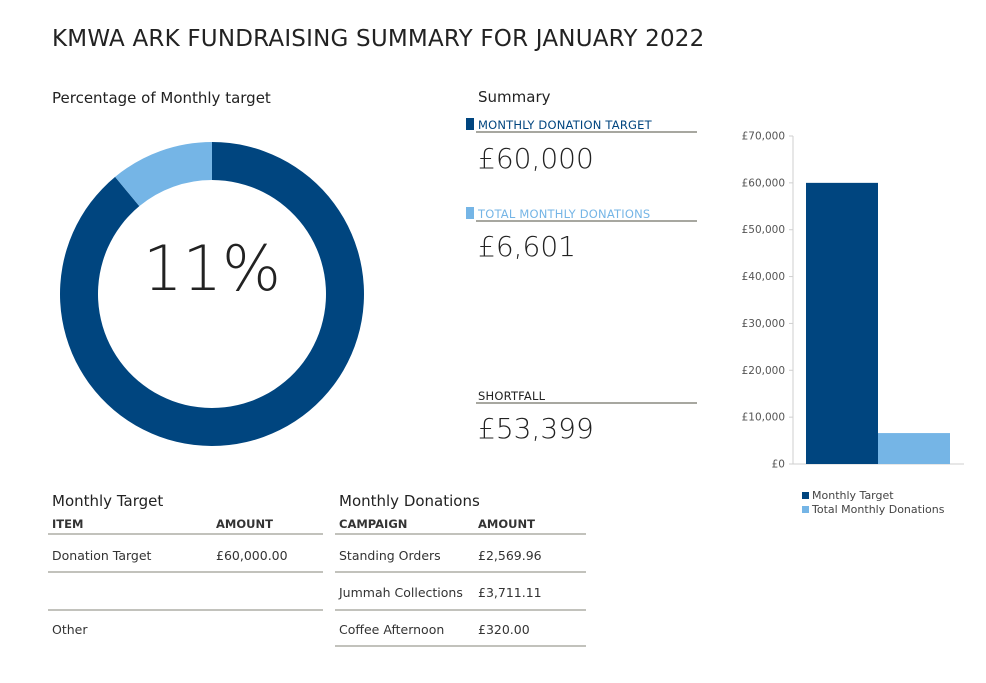 This screenshot has width=986, height=683. Describe the element at coordinates (510, 592) in the screenshot. I see `donation-row-amount: £3,711.11` at that location.